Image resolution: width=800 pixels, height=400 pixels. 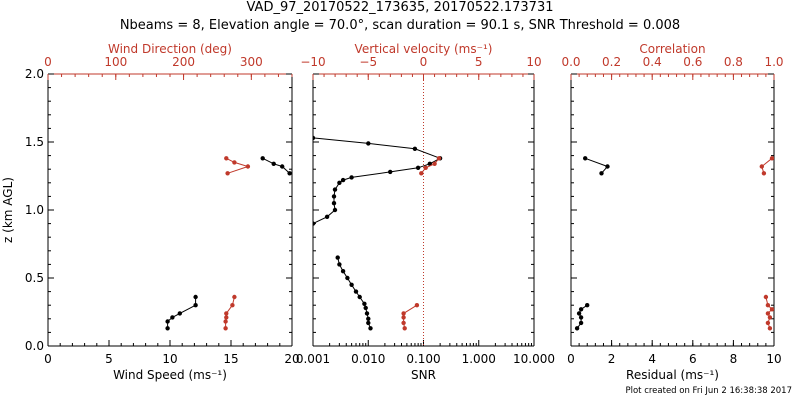 I want to click on x-tick-label: 0, so click(x=48, y=359).